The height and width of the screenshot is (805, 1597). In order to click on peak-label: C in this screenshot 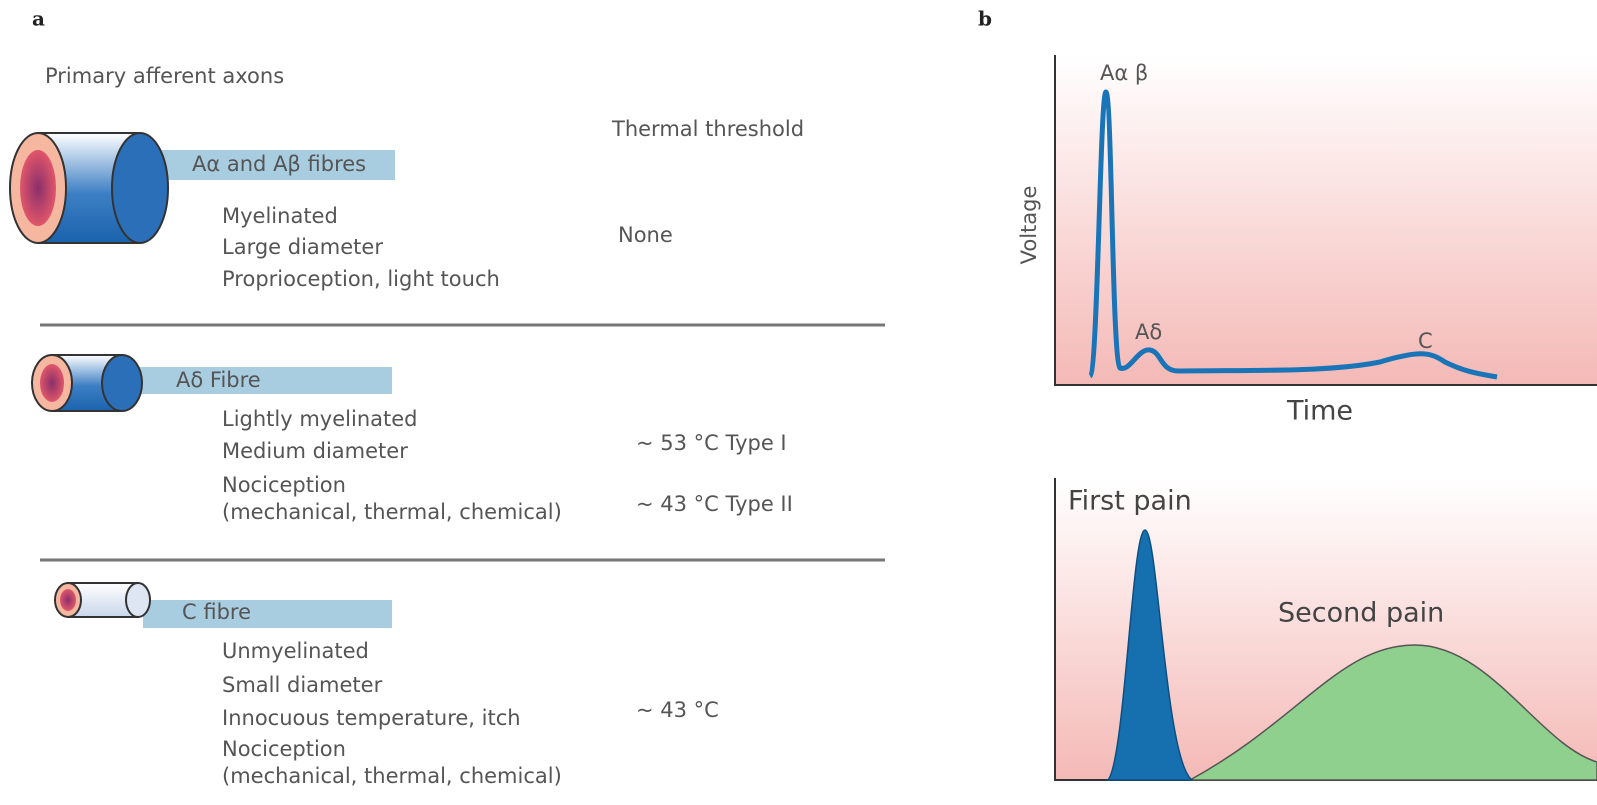, I will do `click(1425, 341)`.